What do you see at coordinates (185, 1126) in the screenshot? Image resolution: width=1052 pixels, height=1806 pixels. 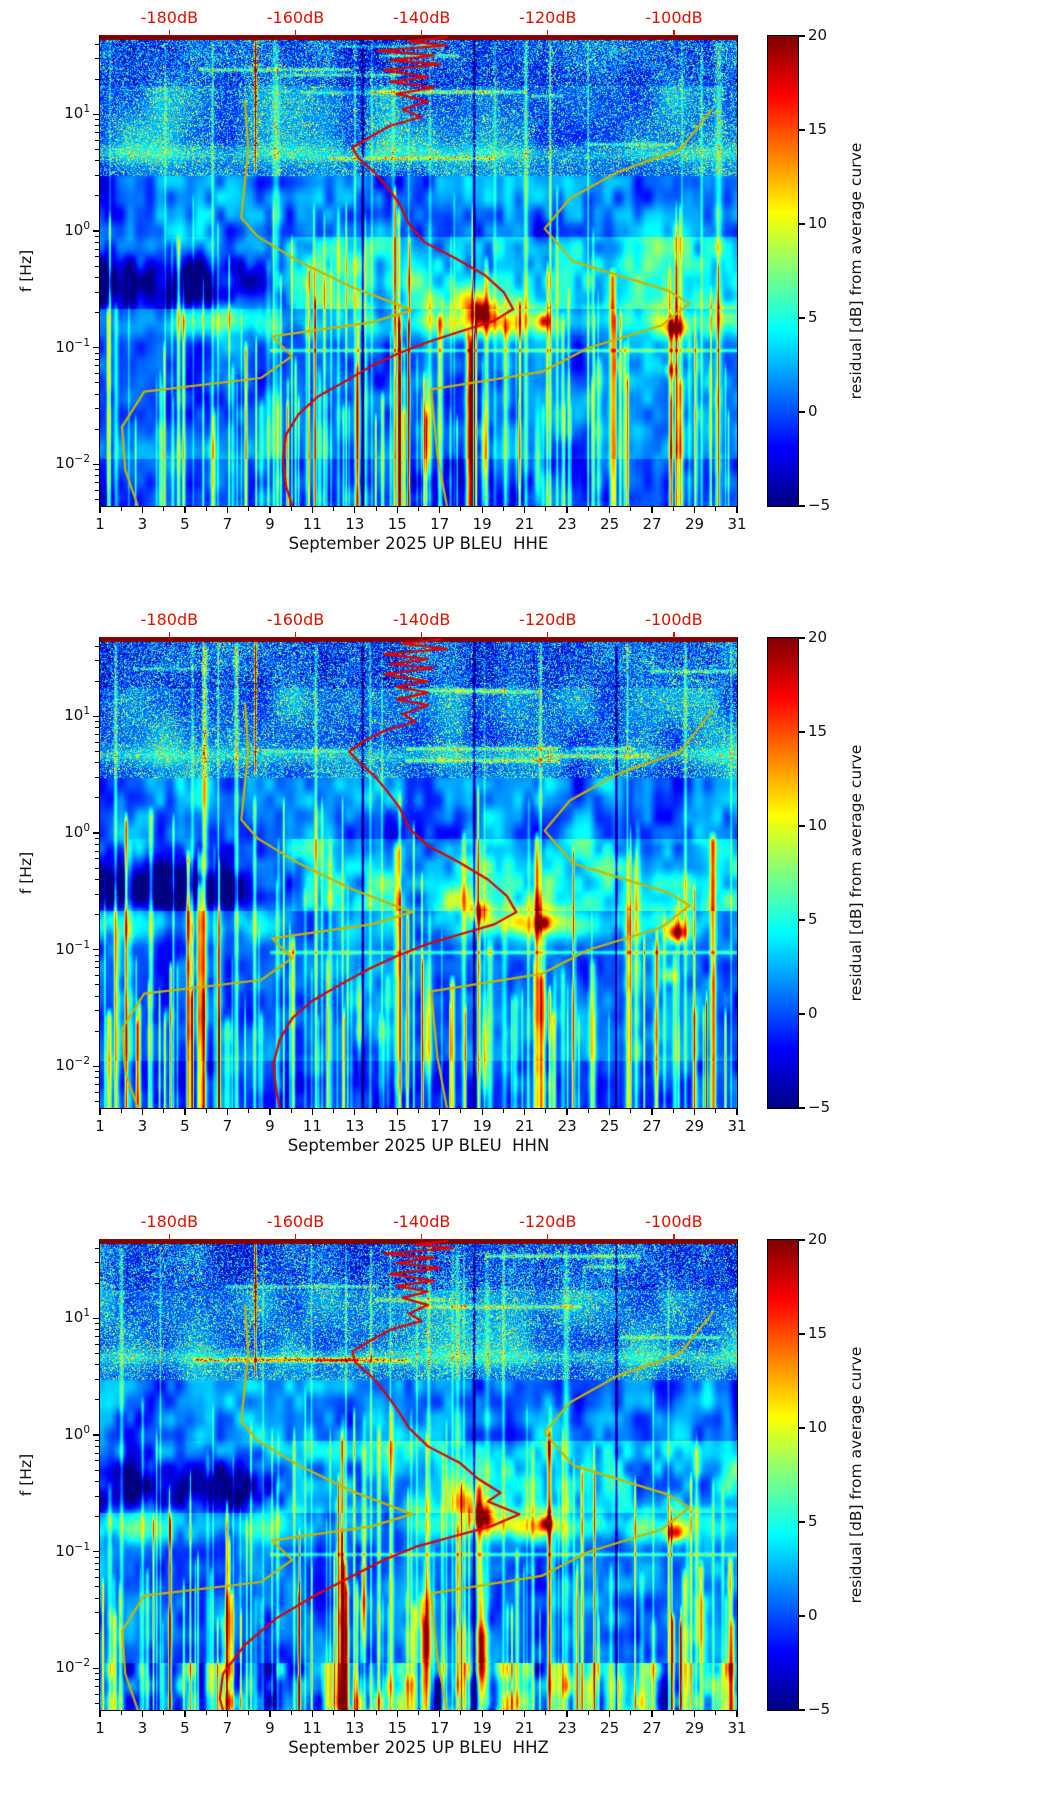 I see `x-axis-tick-label: 5` at bounding box center [185, 1126].